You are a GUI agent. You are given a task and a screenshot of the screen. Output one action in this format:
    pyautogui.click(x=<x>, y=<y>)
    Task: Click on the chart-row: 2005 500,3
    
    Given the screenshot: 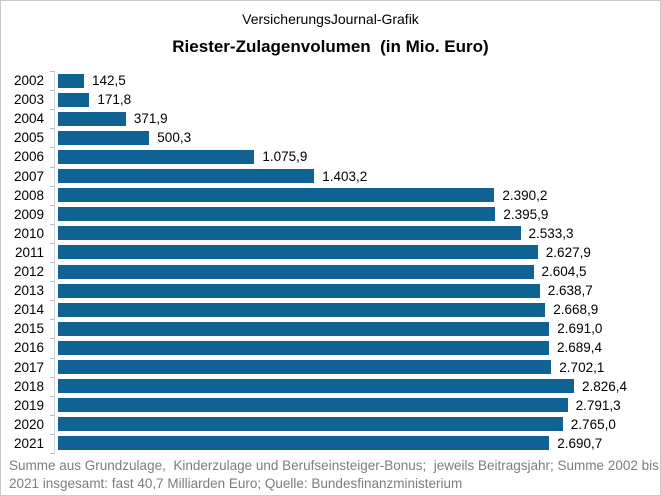 What is the action you would take?
    pyautogui.click(x=330, y=137)
    